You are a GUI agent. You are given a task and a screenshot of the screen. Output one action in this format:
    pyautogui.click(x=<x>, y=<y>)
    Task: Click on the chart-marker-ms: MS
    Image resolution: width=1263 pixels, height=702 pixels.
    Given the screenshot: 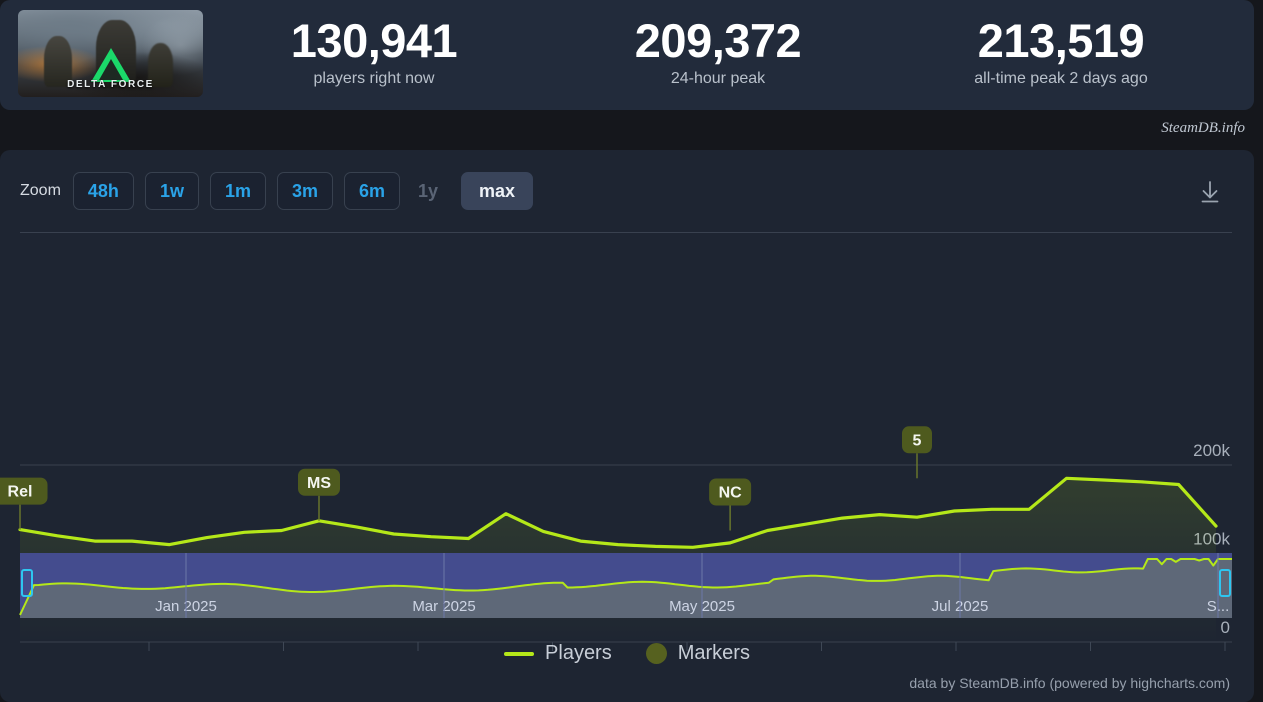 What is the action you would take?
    pyautogui.click(x=319, y=494)
    